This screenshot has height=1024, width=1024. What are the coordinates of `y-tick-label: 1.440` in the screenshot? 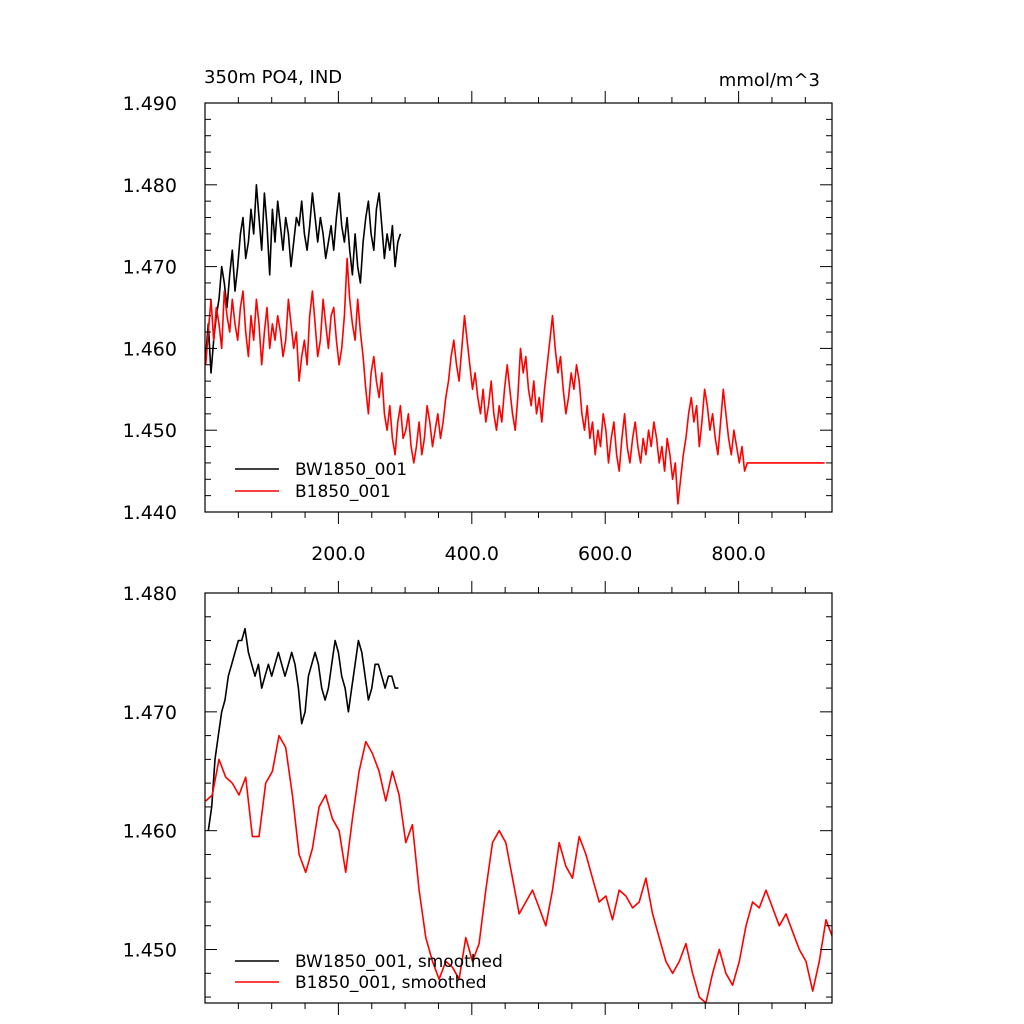 It's located at (150, 513).